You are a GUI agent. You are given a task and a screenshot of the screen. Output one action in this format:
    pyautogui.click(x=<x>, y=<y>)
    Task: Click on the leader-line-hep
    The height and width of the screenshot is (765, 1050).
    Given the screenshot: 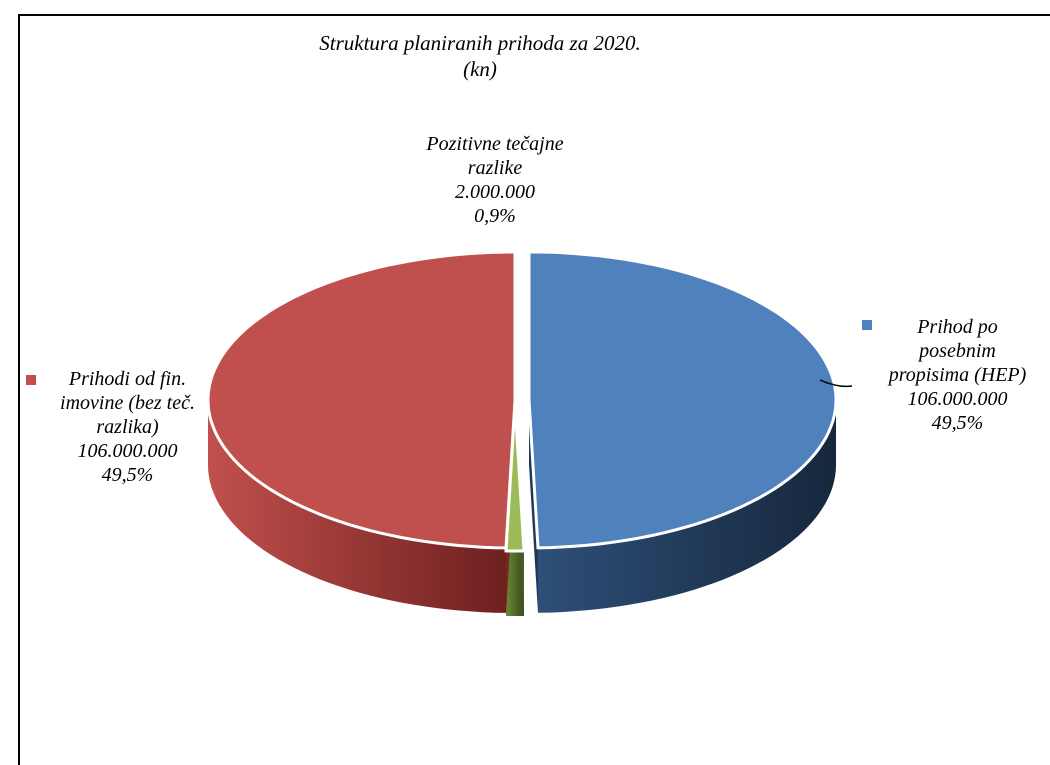 What is the action you would take?
    pyautogui.click(x=836, y=383)
    